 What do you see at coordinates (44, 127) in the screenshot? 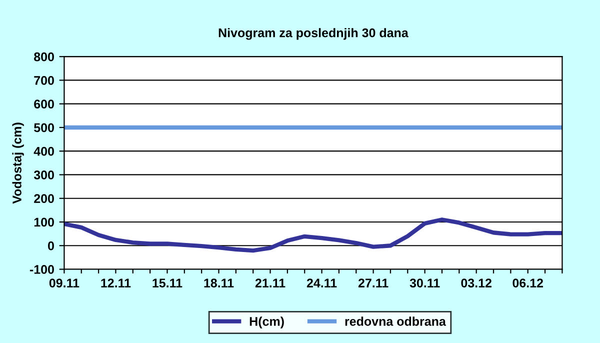
I see `y-tick-label: 500` at bounding box center [44, 127].